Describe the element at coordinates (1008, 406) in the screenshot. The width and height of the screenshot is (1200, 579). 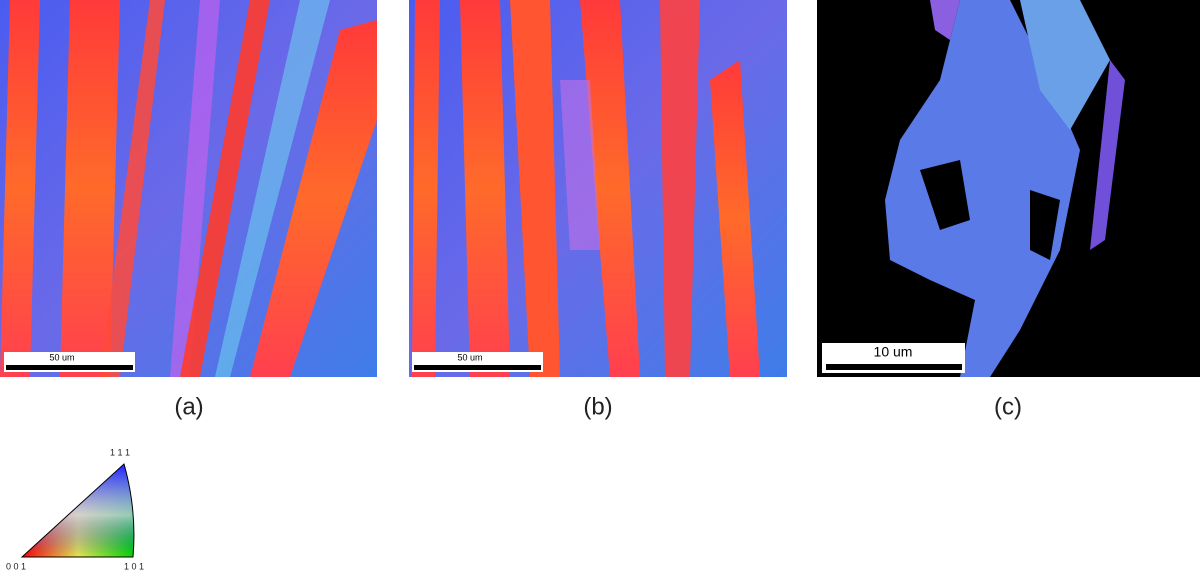
I see `panel-label: (c)` at that location.